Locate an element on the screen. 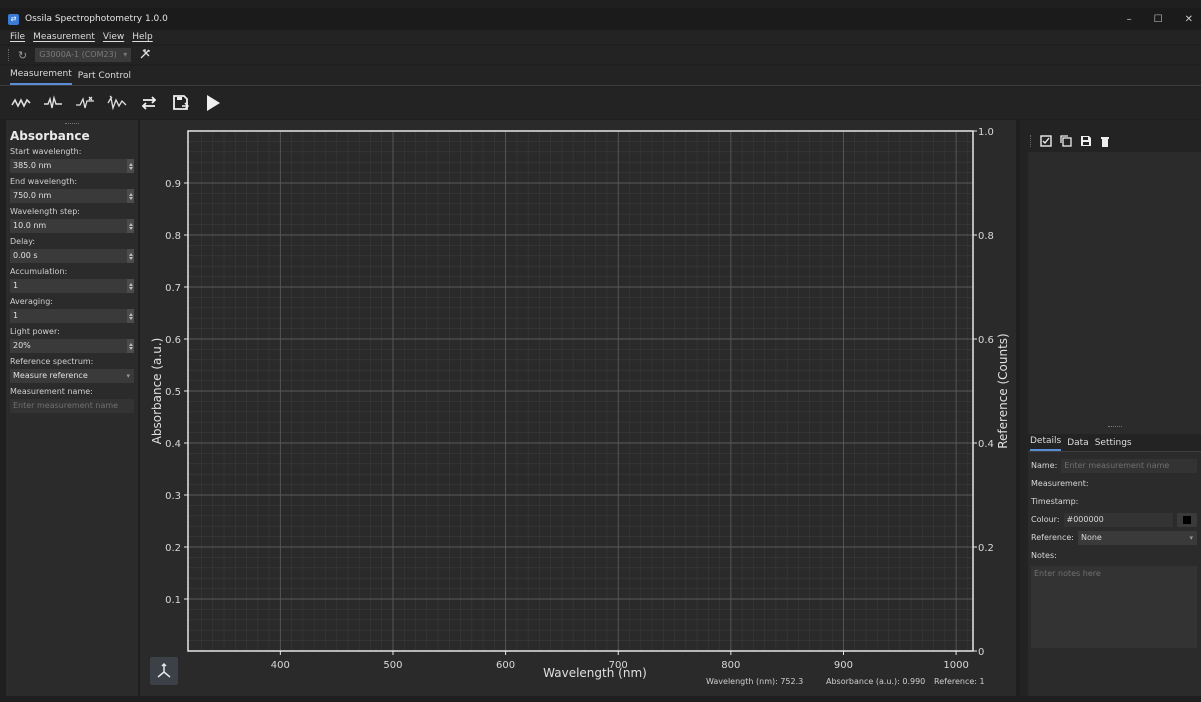  measurement-toolbar is located at coordinates (600, 103).